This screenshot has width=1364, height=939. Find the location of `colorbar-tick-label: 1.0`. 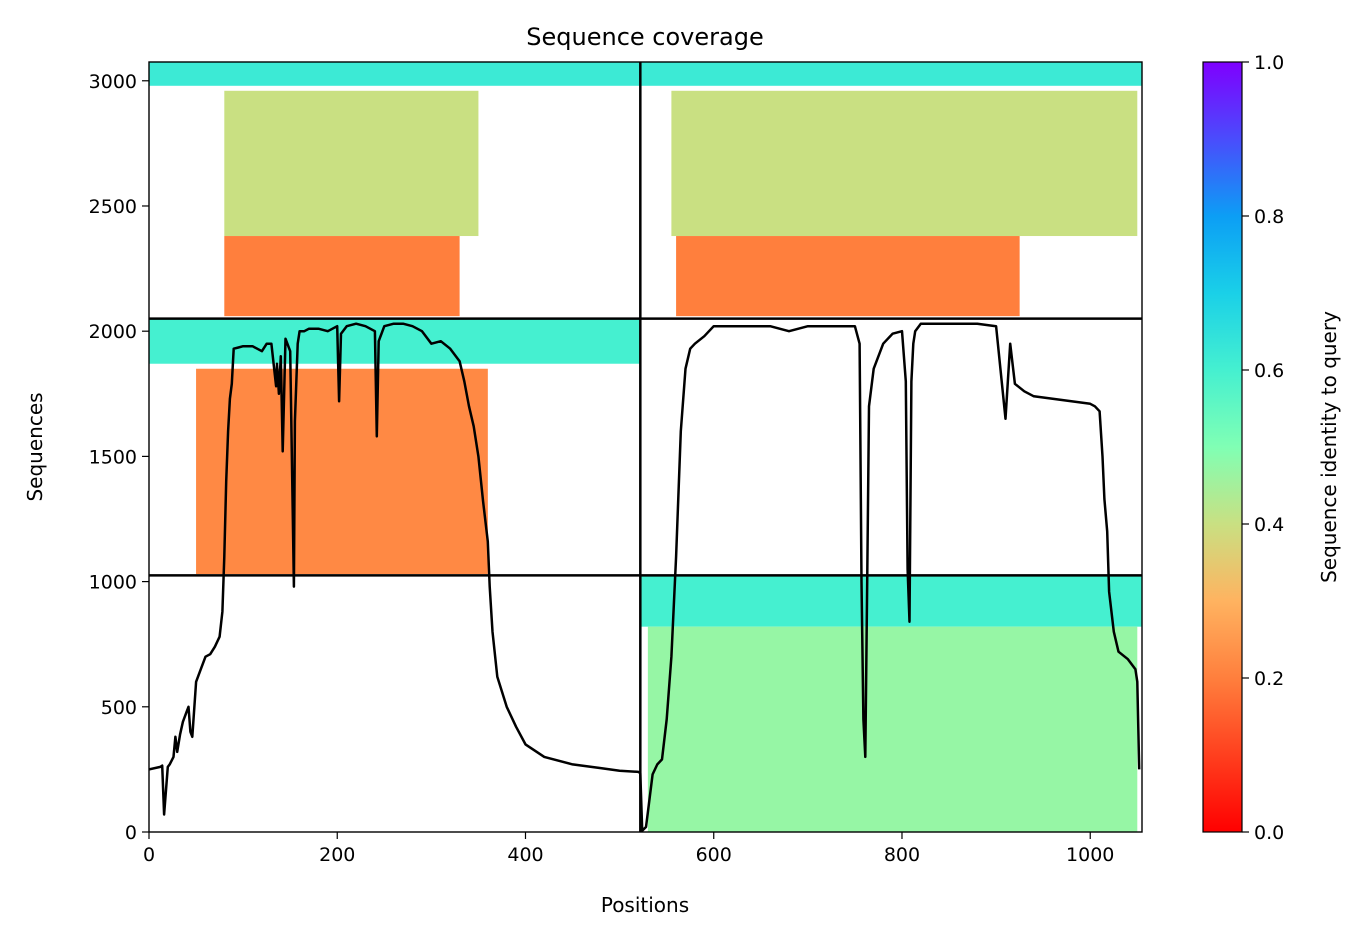

colorbar-tick-label: 1.0 is located at coordinates (1269, 63).